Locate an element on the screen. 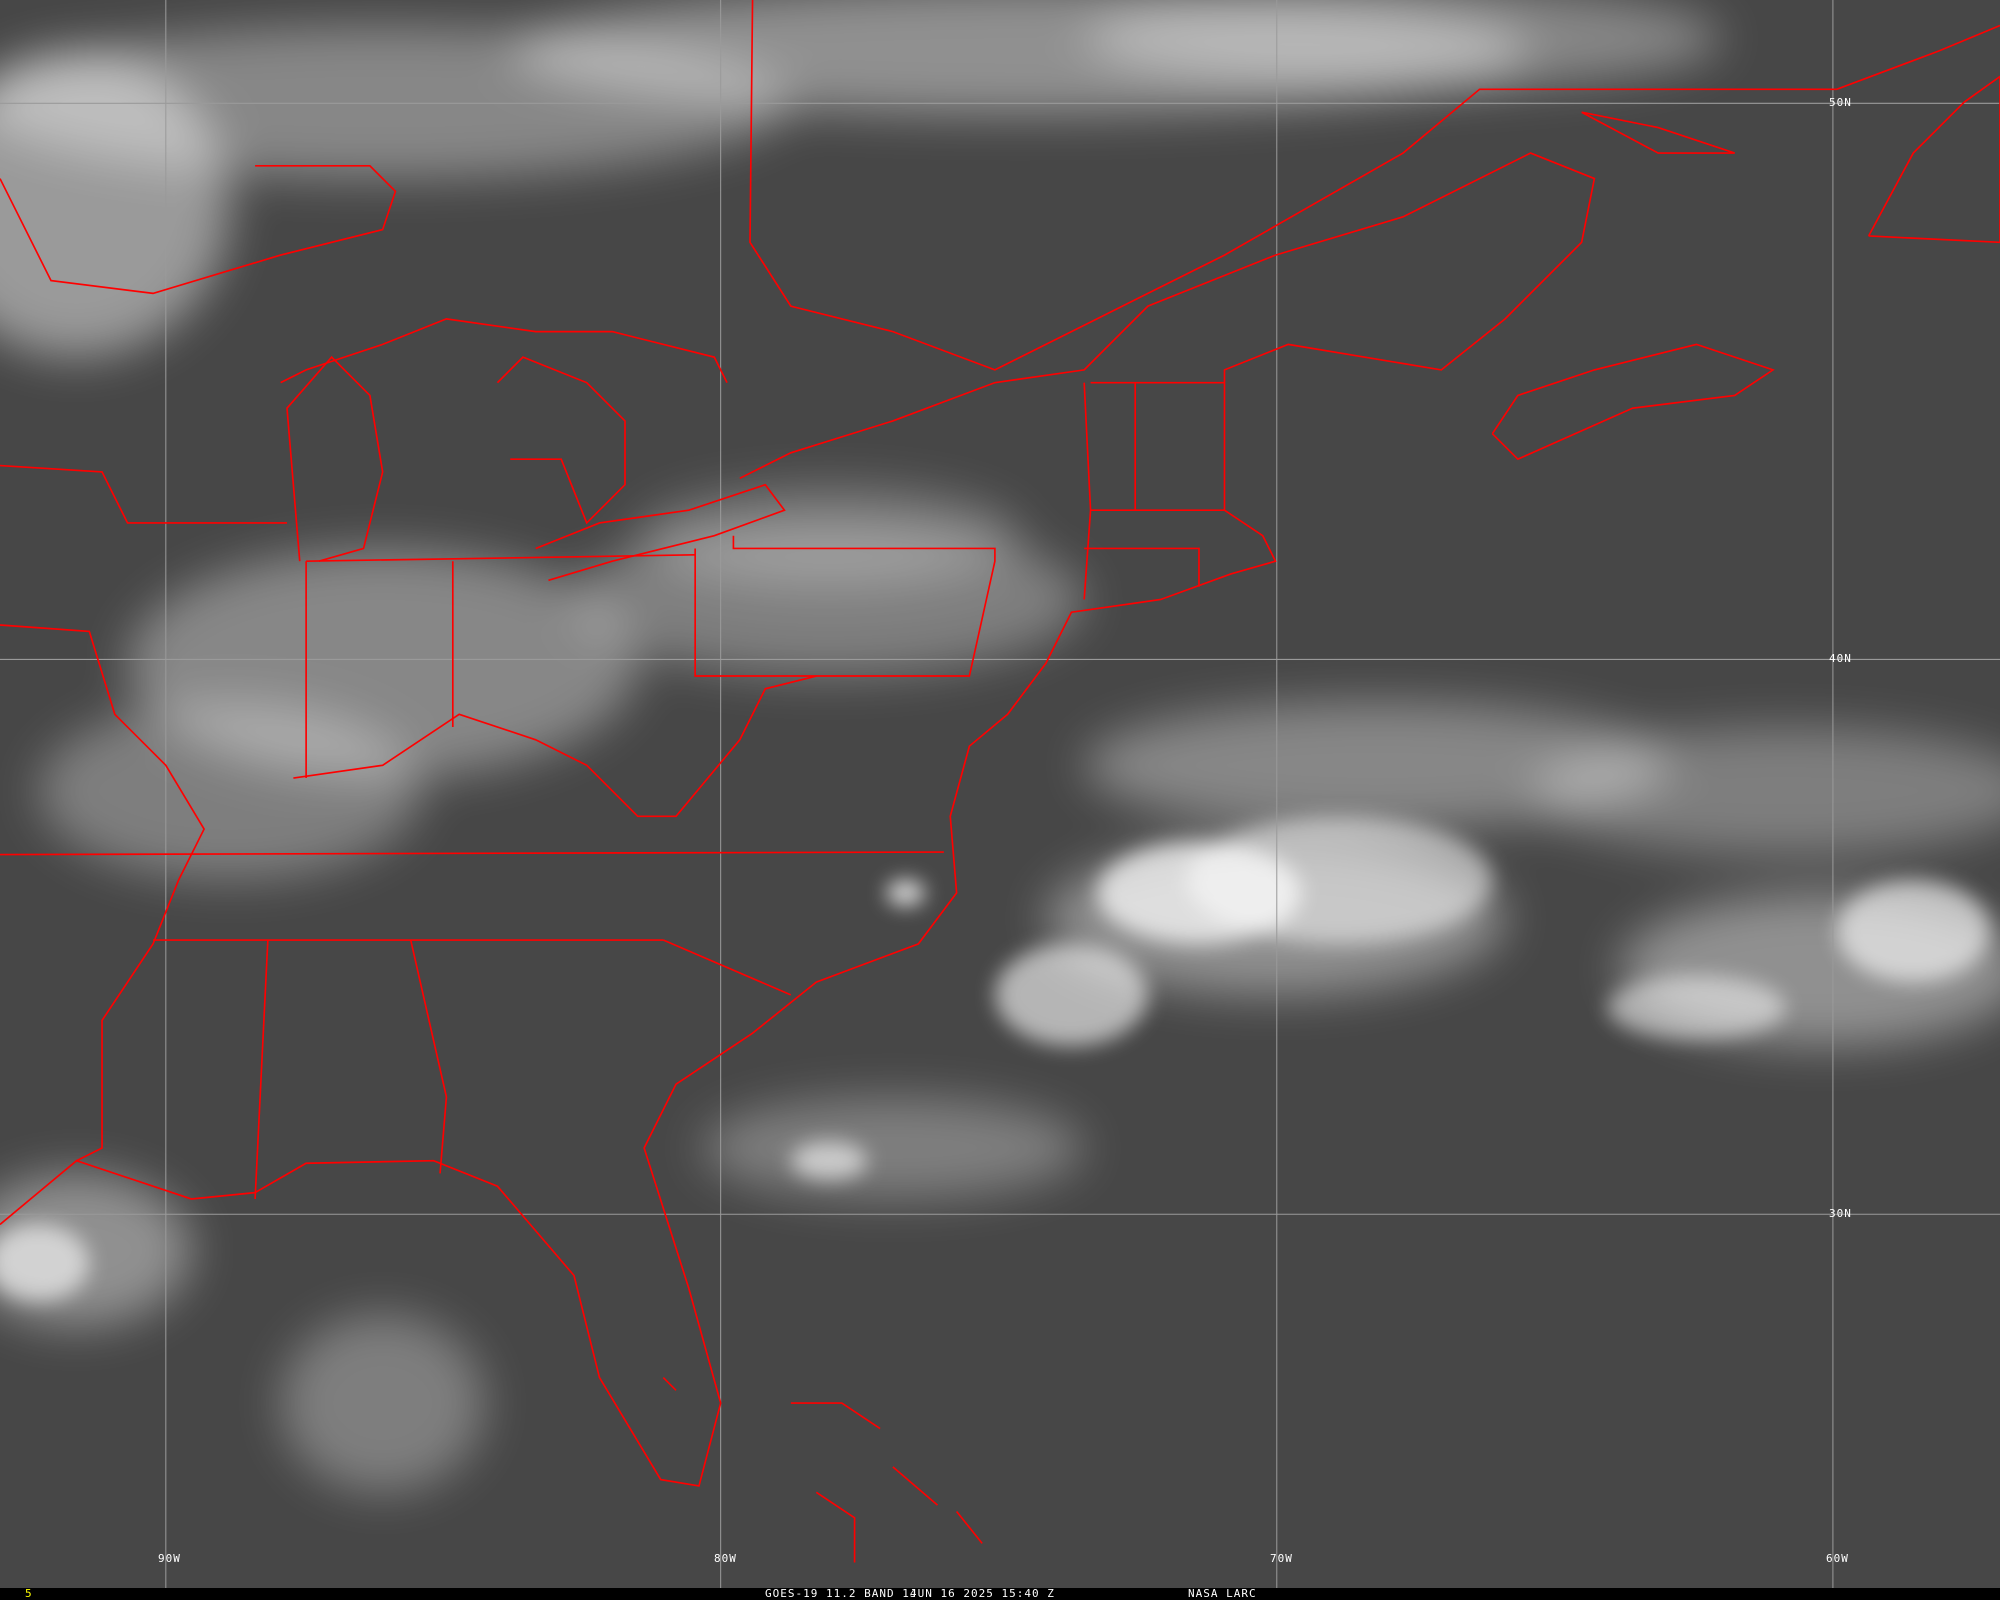 The height and width of the screenshot is (1600, 2000). lon-label-90w: 90W is located at coordinates (169, 1558).